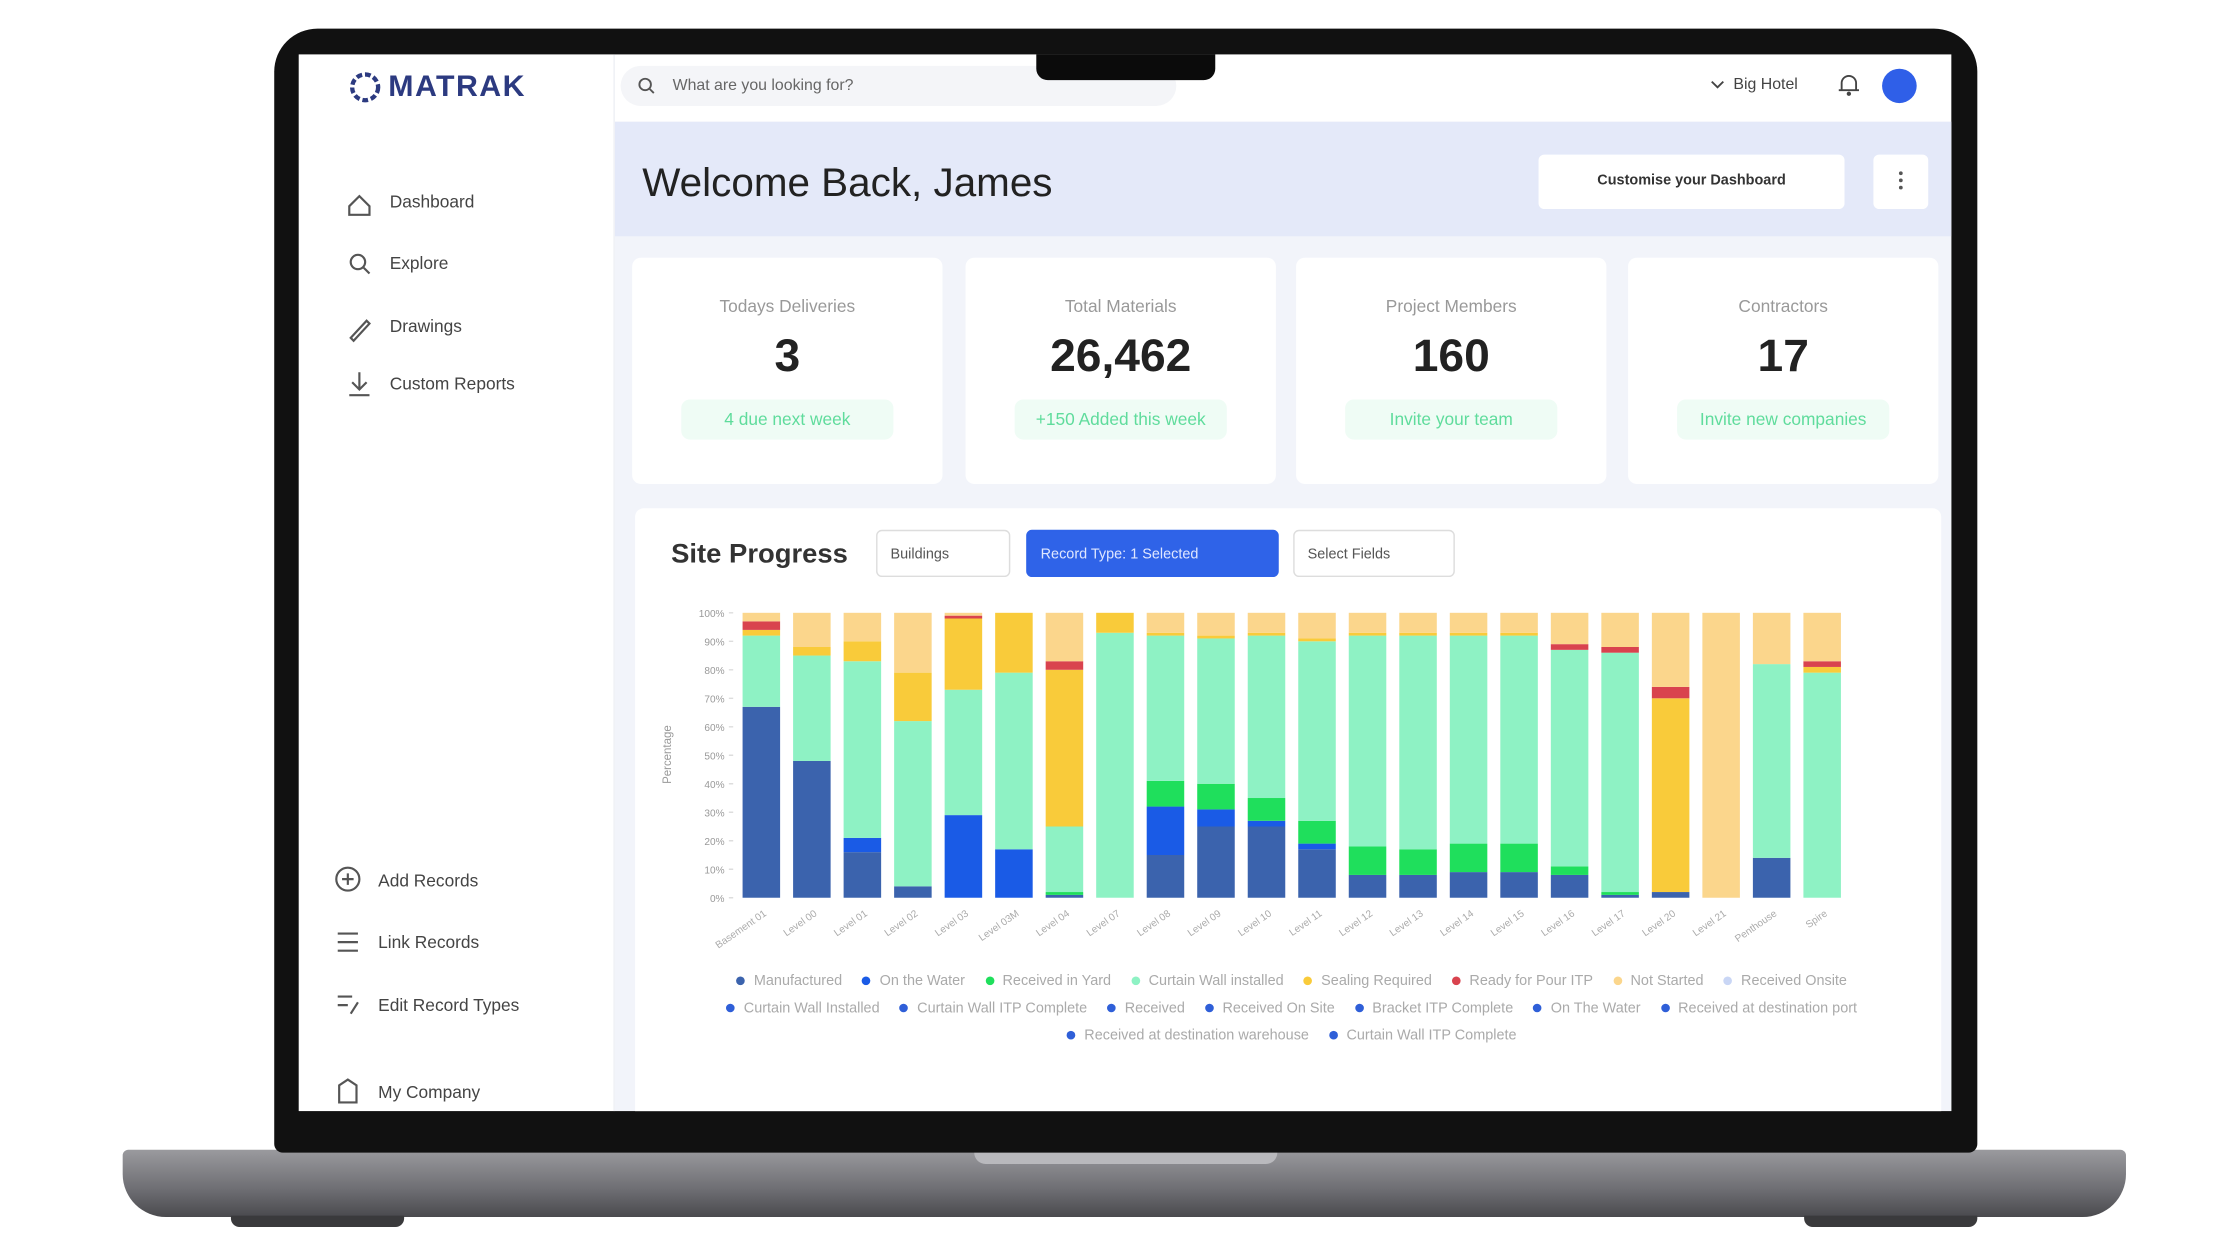 This screenshot has height=1260, width=2240. I want to click on legend-item: Received in Yard, so click(1048, 981).